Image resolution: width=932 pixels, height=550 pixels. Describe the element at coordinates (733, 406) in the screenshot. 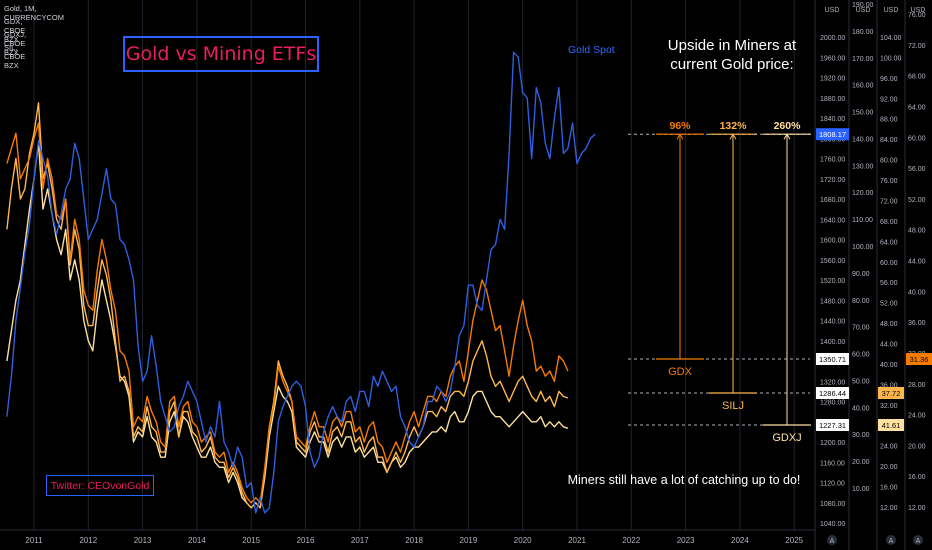

I see `upside-label-silj: SILJ` at that location.